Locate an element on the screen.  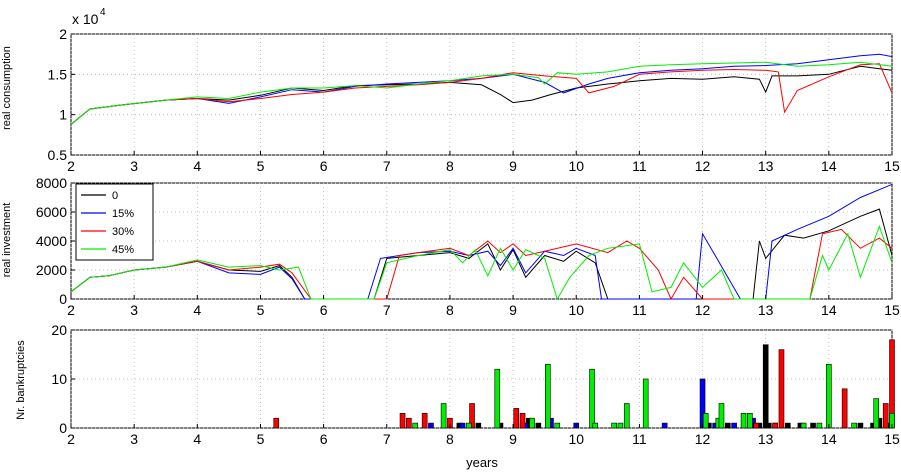
legend-box is located at coordinates (114, 222).